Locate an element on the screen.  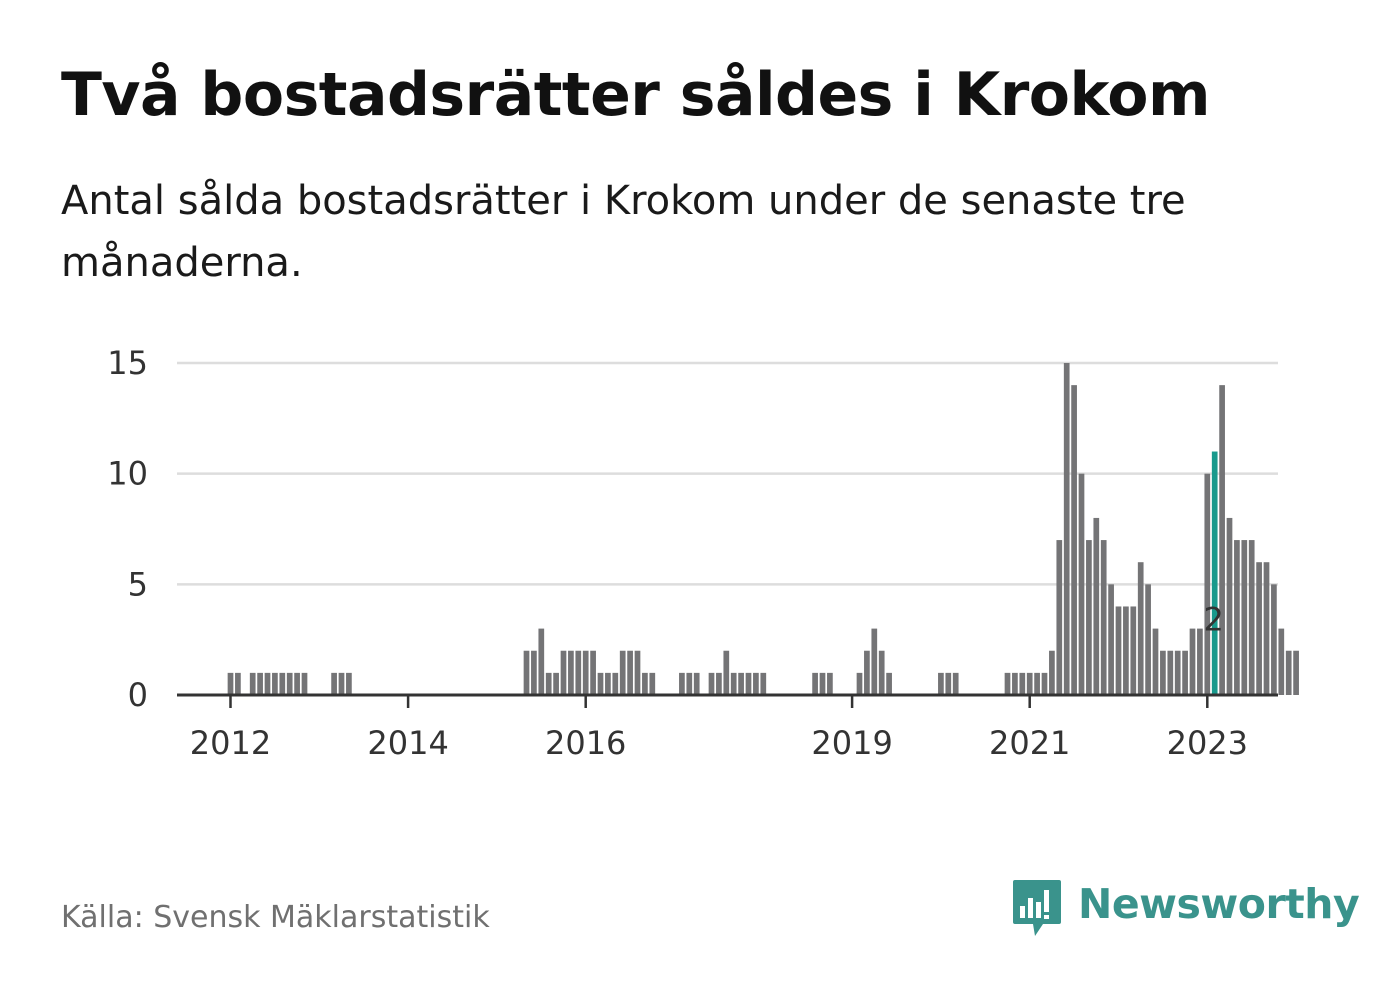
x-tick-label: 2023 is located at coordinates (1207, 743).